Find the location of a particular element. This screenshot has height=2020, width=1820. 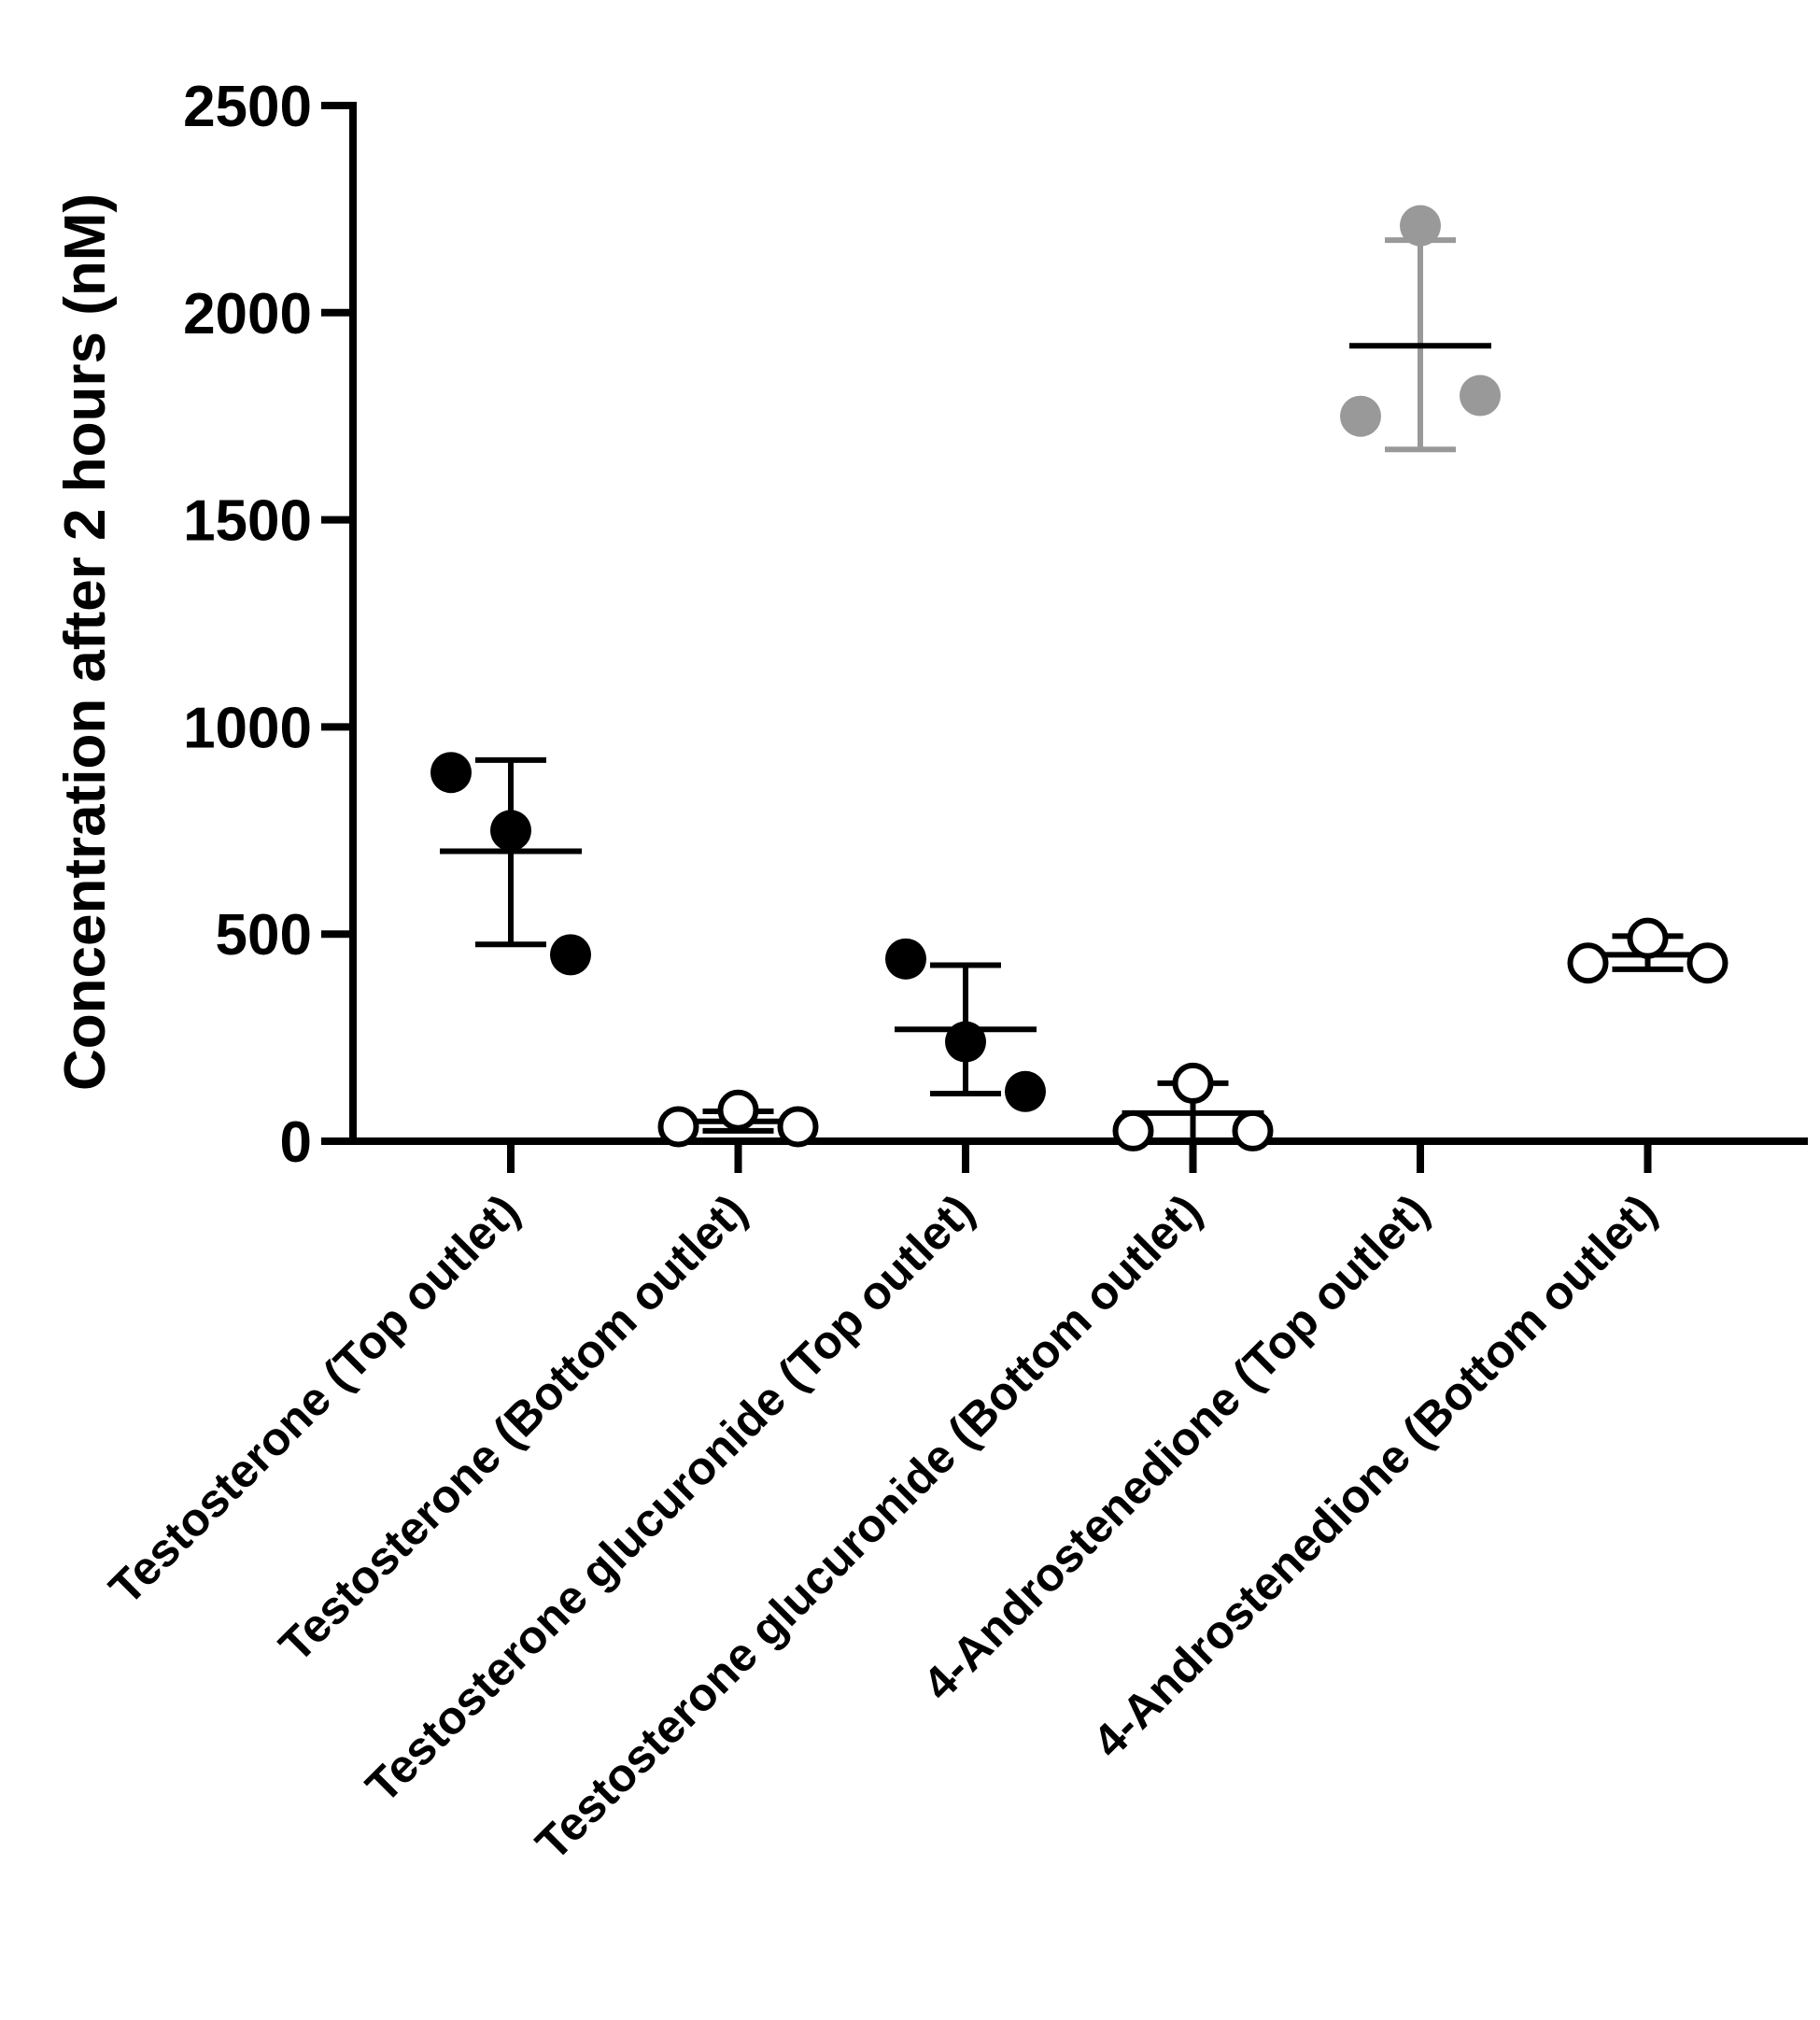

y-tick-label: 1000 is located at coordinates (247, 728).